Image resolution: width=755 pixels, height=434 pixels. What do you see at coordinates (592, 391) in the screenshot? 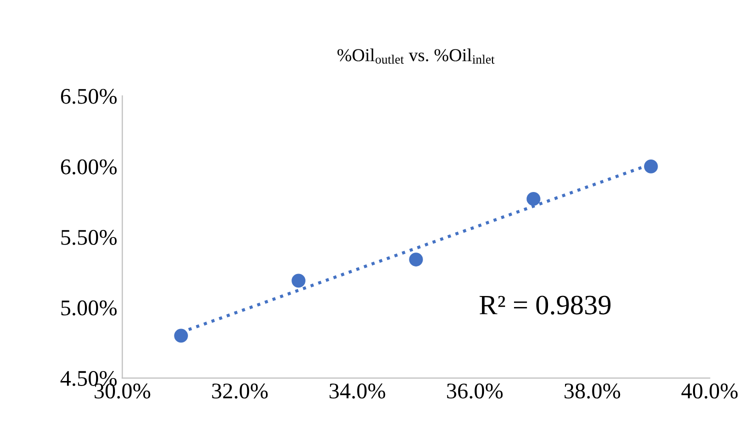
I see `x-tick-label: 38.0%` at bounding box center [592, 391].